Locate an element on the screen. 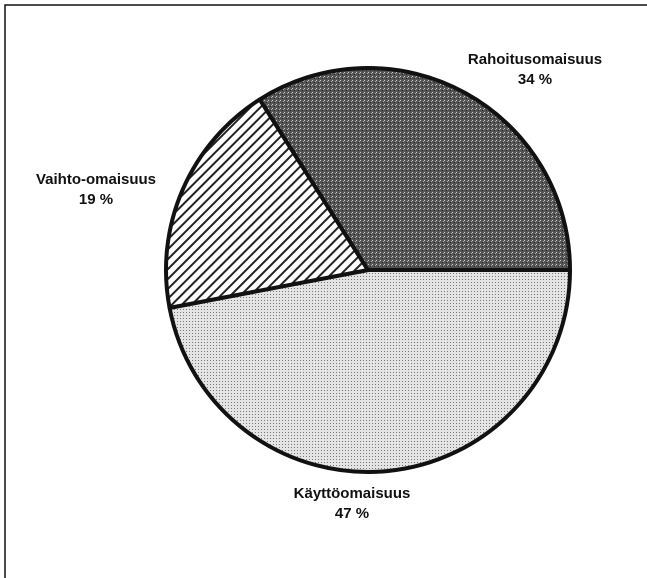 This screenshot has height=578, width=647. slice-value-label: 34 % is located at coordinates (535, 79).